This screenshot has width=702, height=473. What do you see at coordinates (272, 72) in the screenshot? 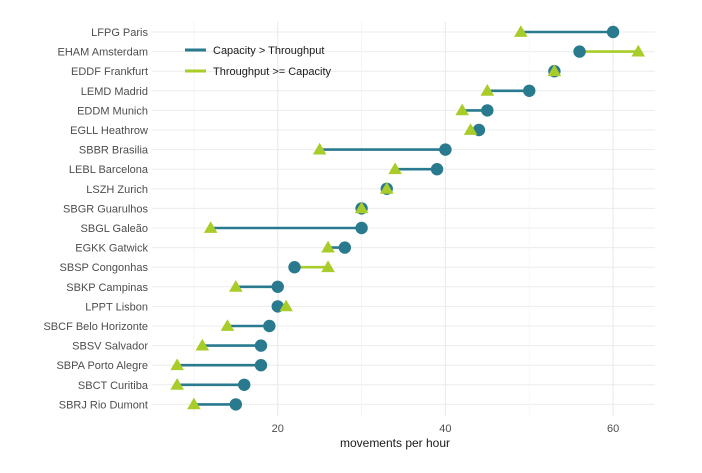
I see `legend-label-throughput: Throughput >= Capacity` at bounding box center [272, 72].